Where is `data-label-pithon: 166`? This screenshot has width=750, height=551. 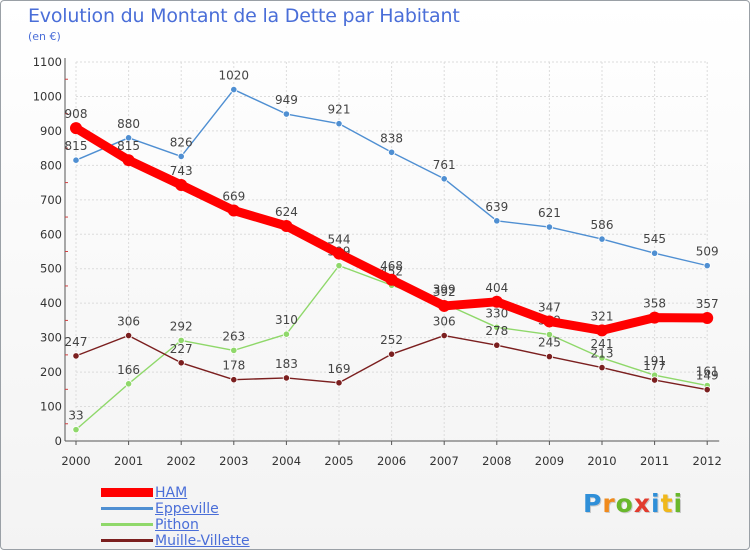
data-label-pithon: 166 is located at coordinates (128, 370).